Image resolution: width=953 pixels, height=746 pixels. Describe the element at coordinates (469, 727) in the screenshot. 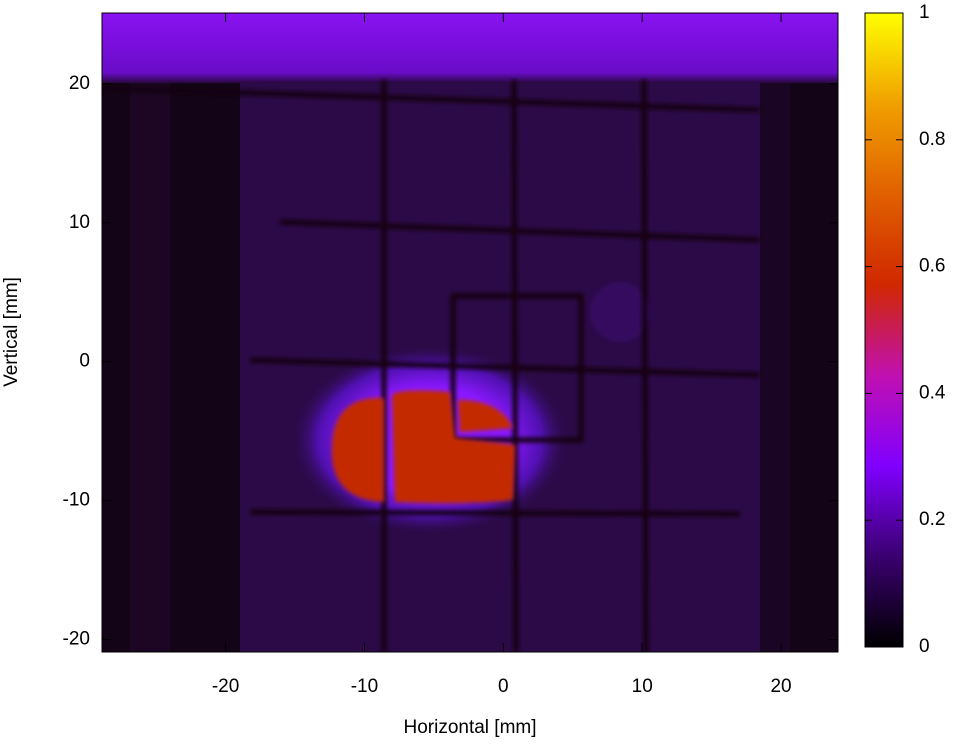

I see `x-axis-label: Horizontal [mm]` at that location.